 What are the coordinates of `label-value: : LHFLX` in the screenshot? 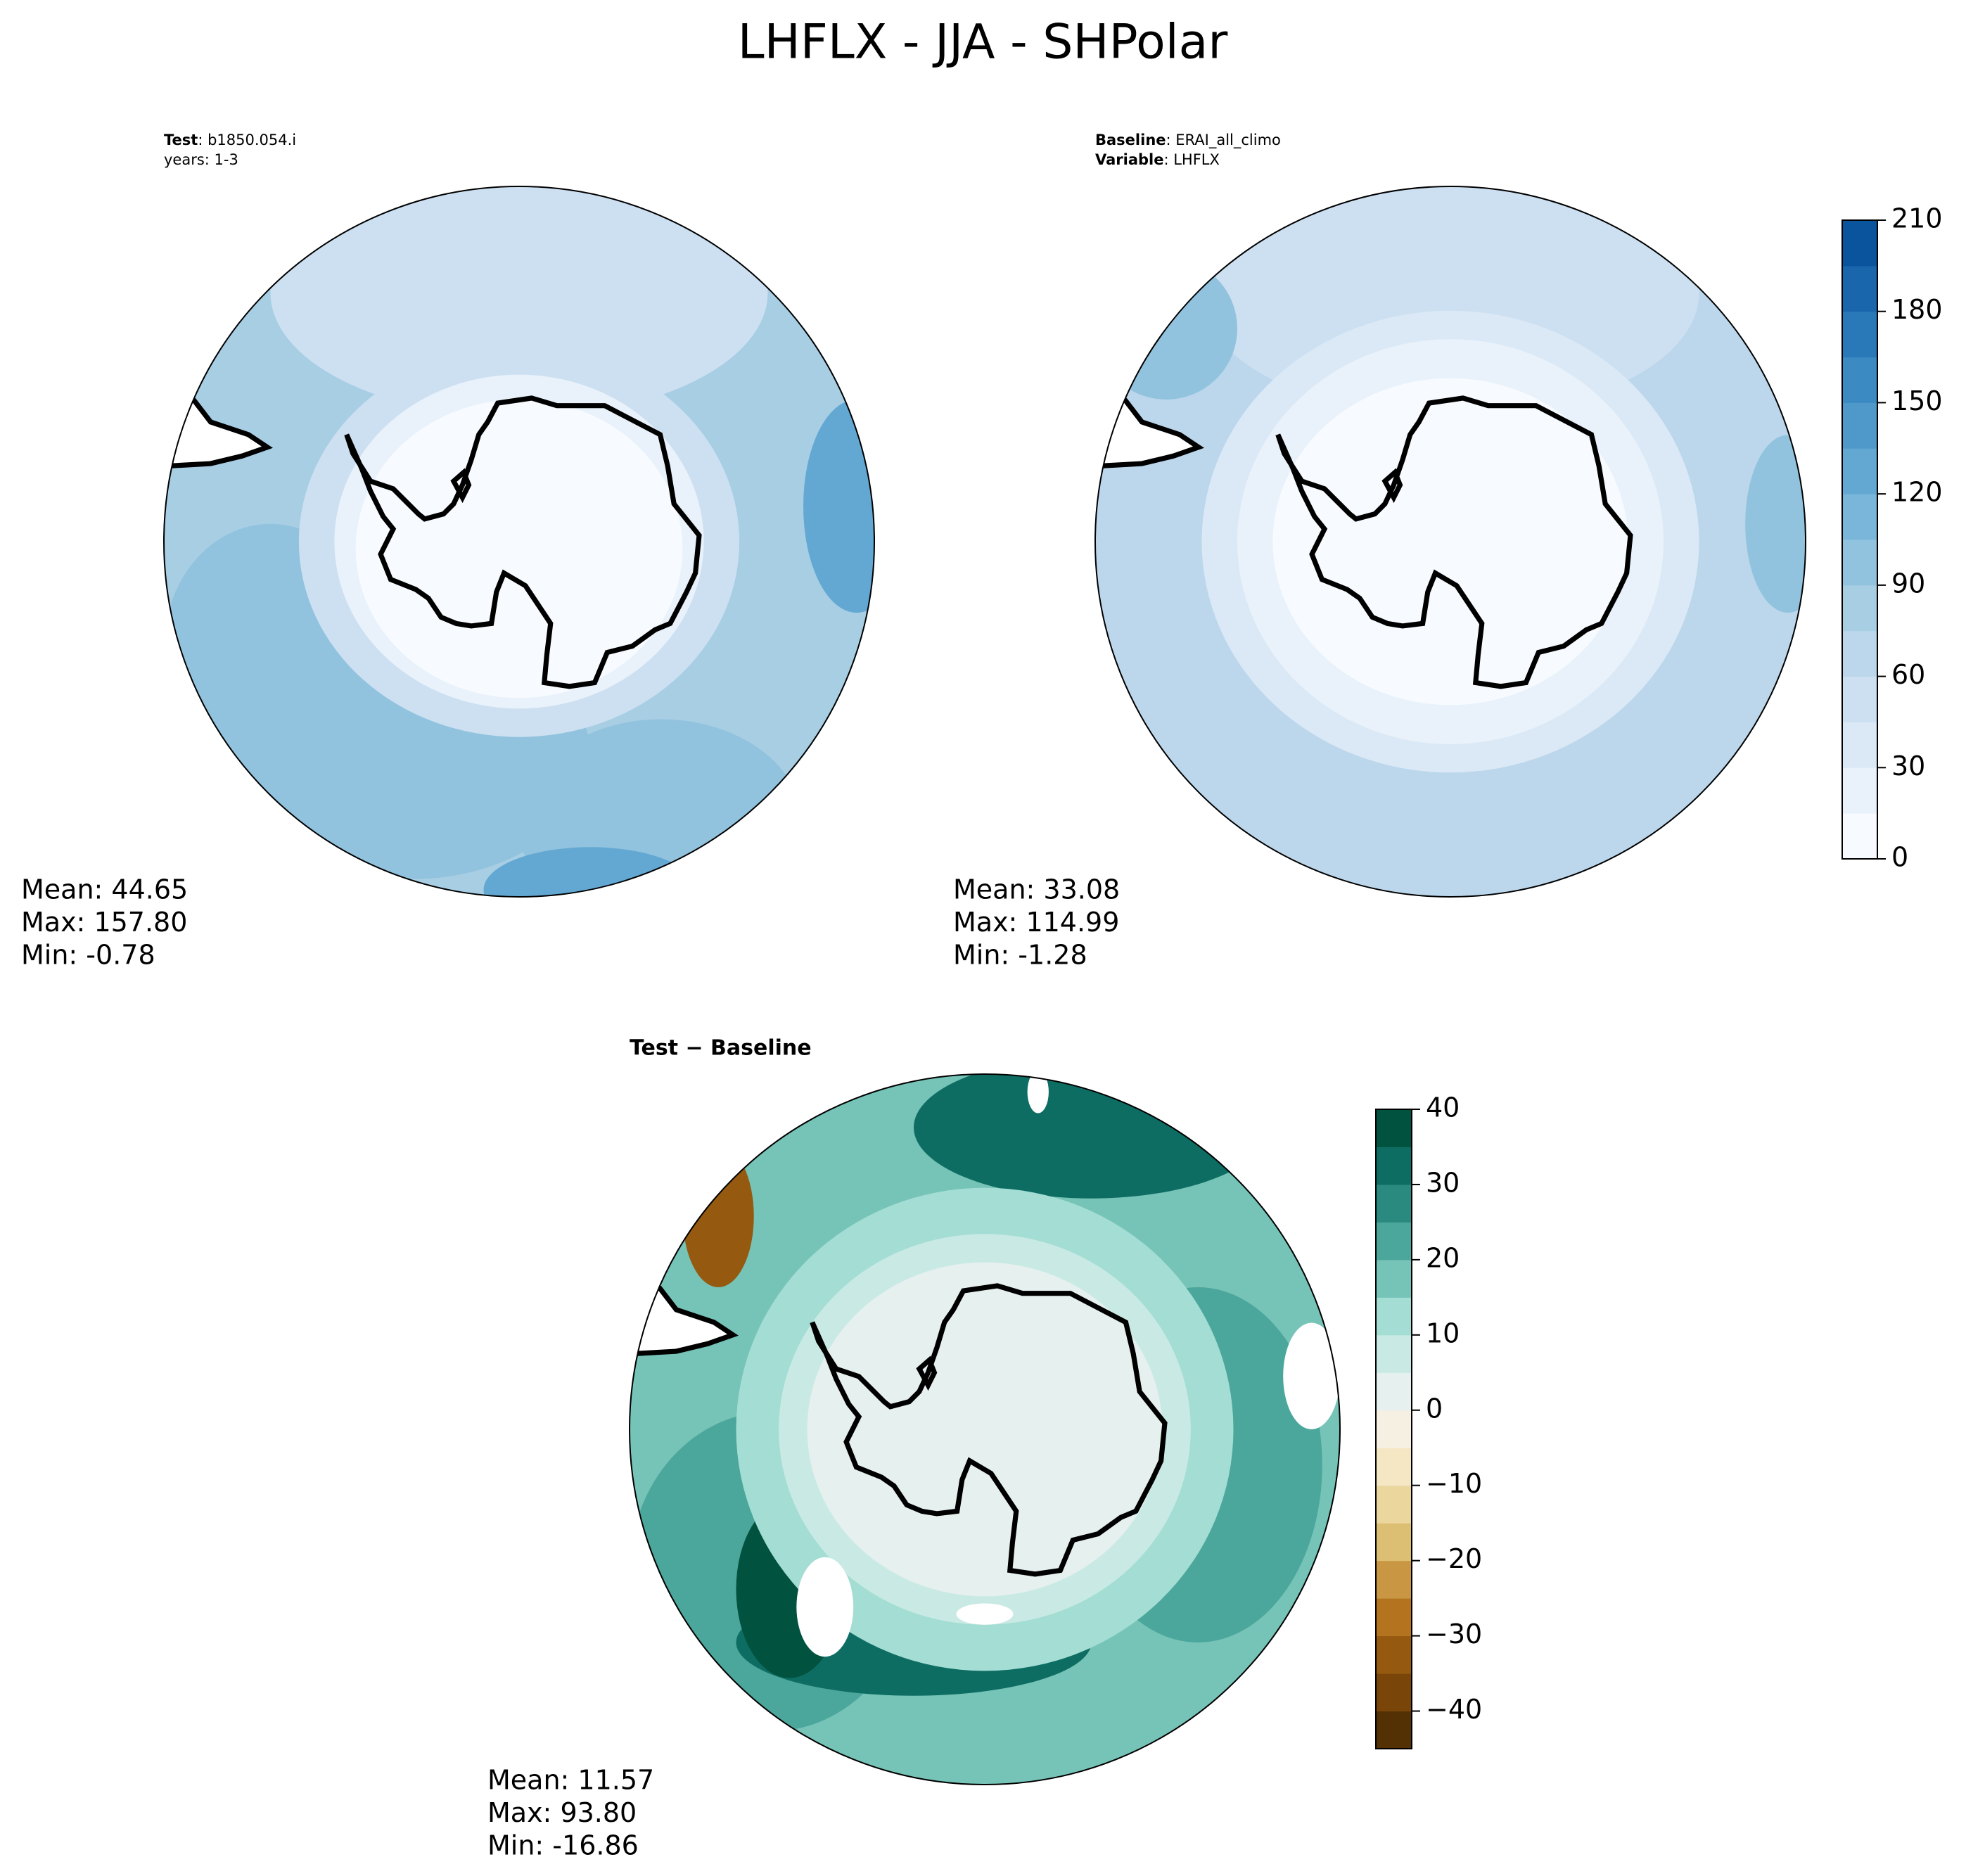 It's located at (1191, 159).